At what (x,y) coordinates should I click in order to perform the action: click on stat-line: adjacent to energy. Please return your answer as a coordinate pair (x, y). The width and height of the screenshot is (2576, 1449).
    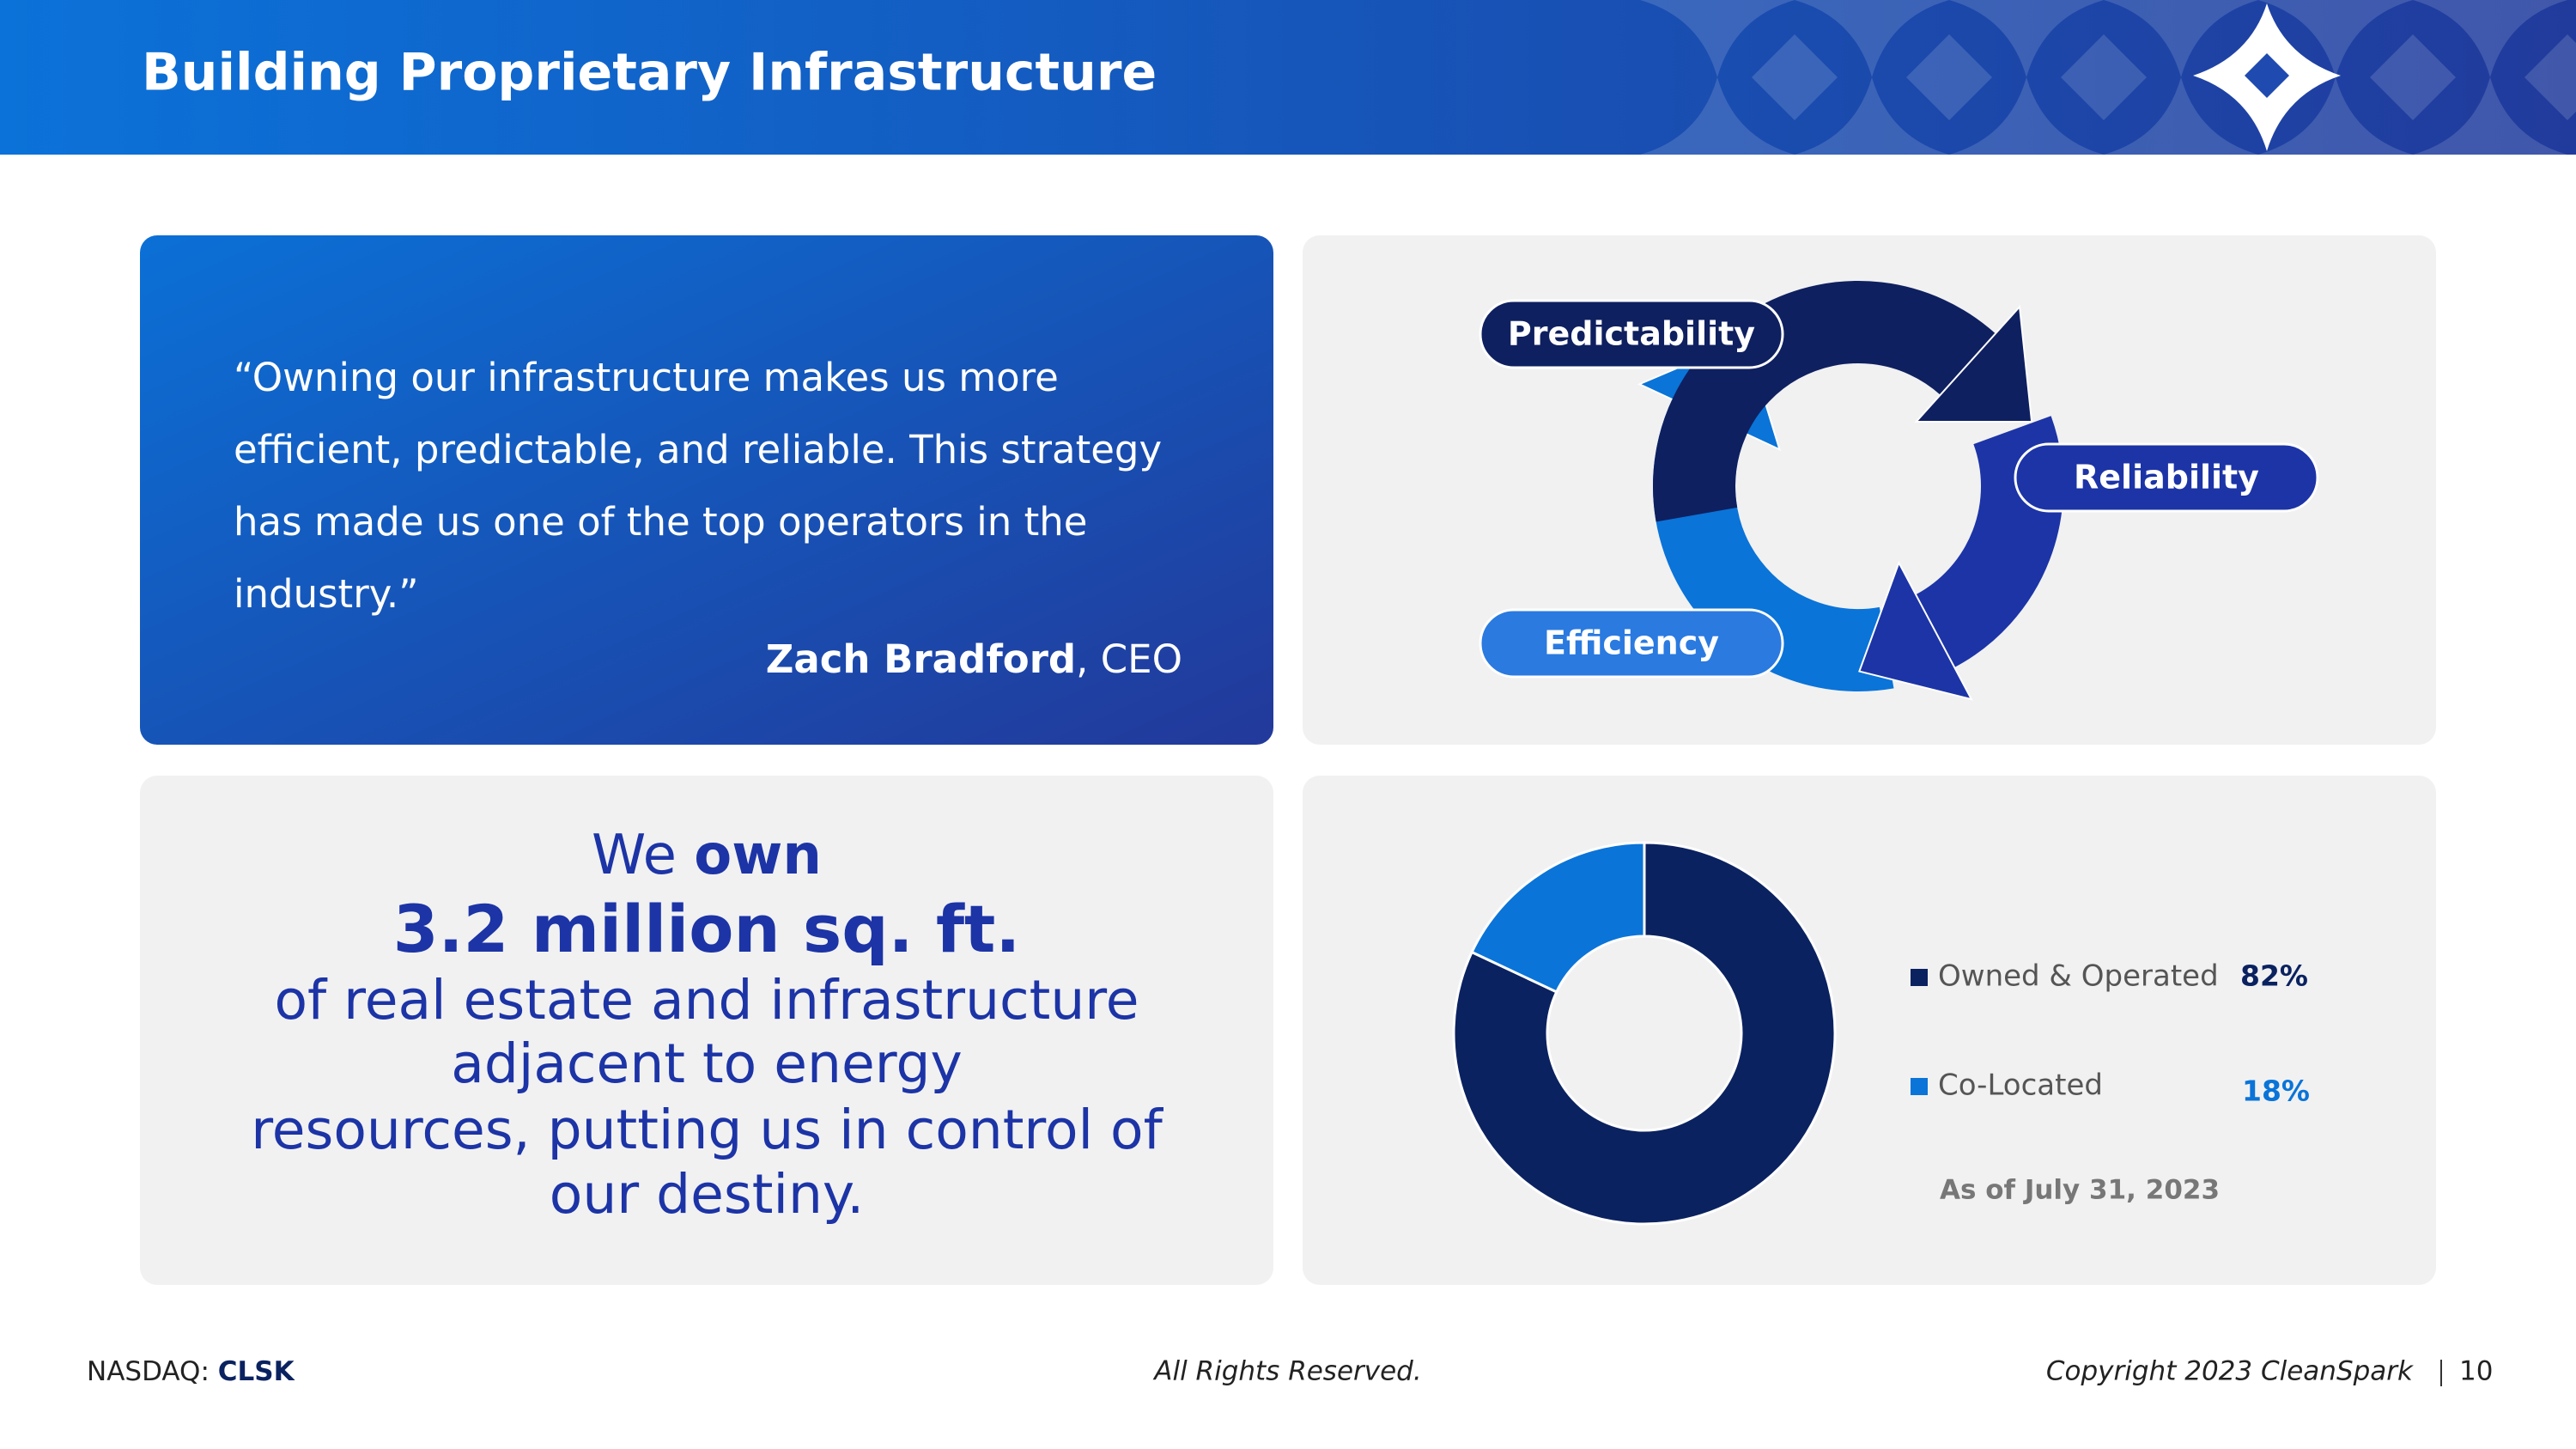
    Looking at the image, I should click on (707, 1063).